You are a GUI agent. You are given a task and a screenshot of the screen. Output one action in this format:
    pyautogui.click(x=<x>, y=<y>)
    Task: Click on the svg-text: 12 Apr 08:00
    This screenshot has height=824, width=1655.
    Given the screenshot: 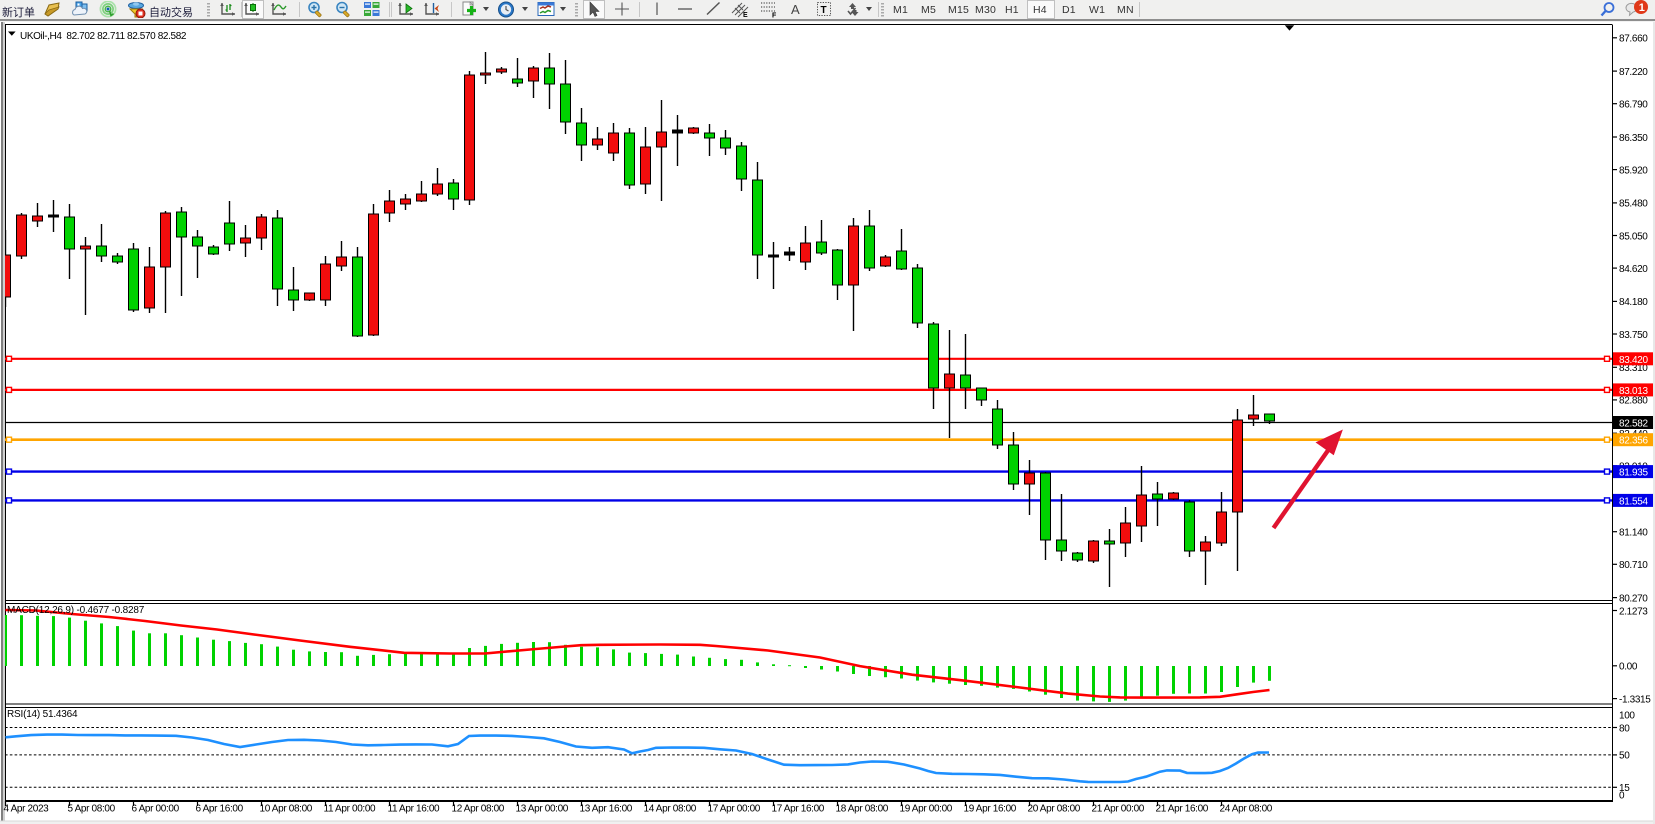 What is the action you would take?
    pyautogui.click(x=478, y=809)
    